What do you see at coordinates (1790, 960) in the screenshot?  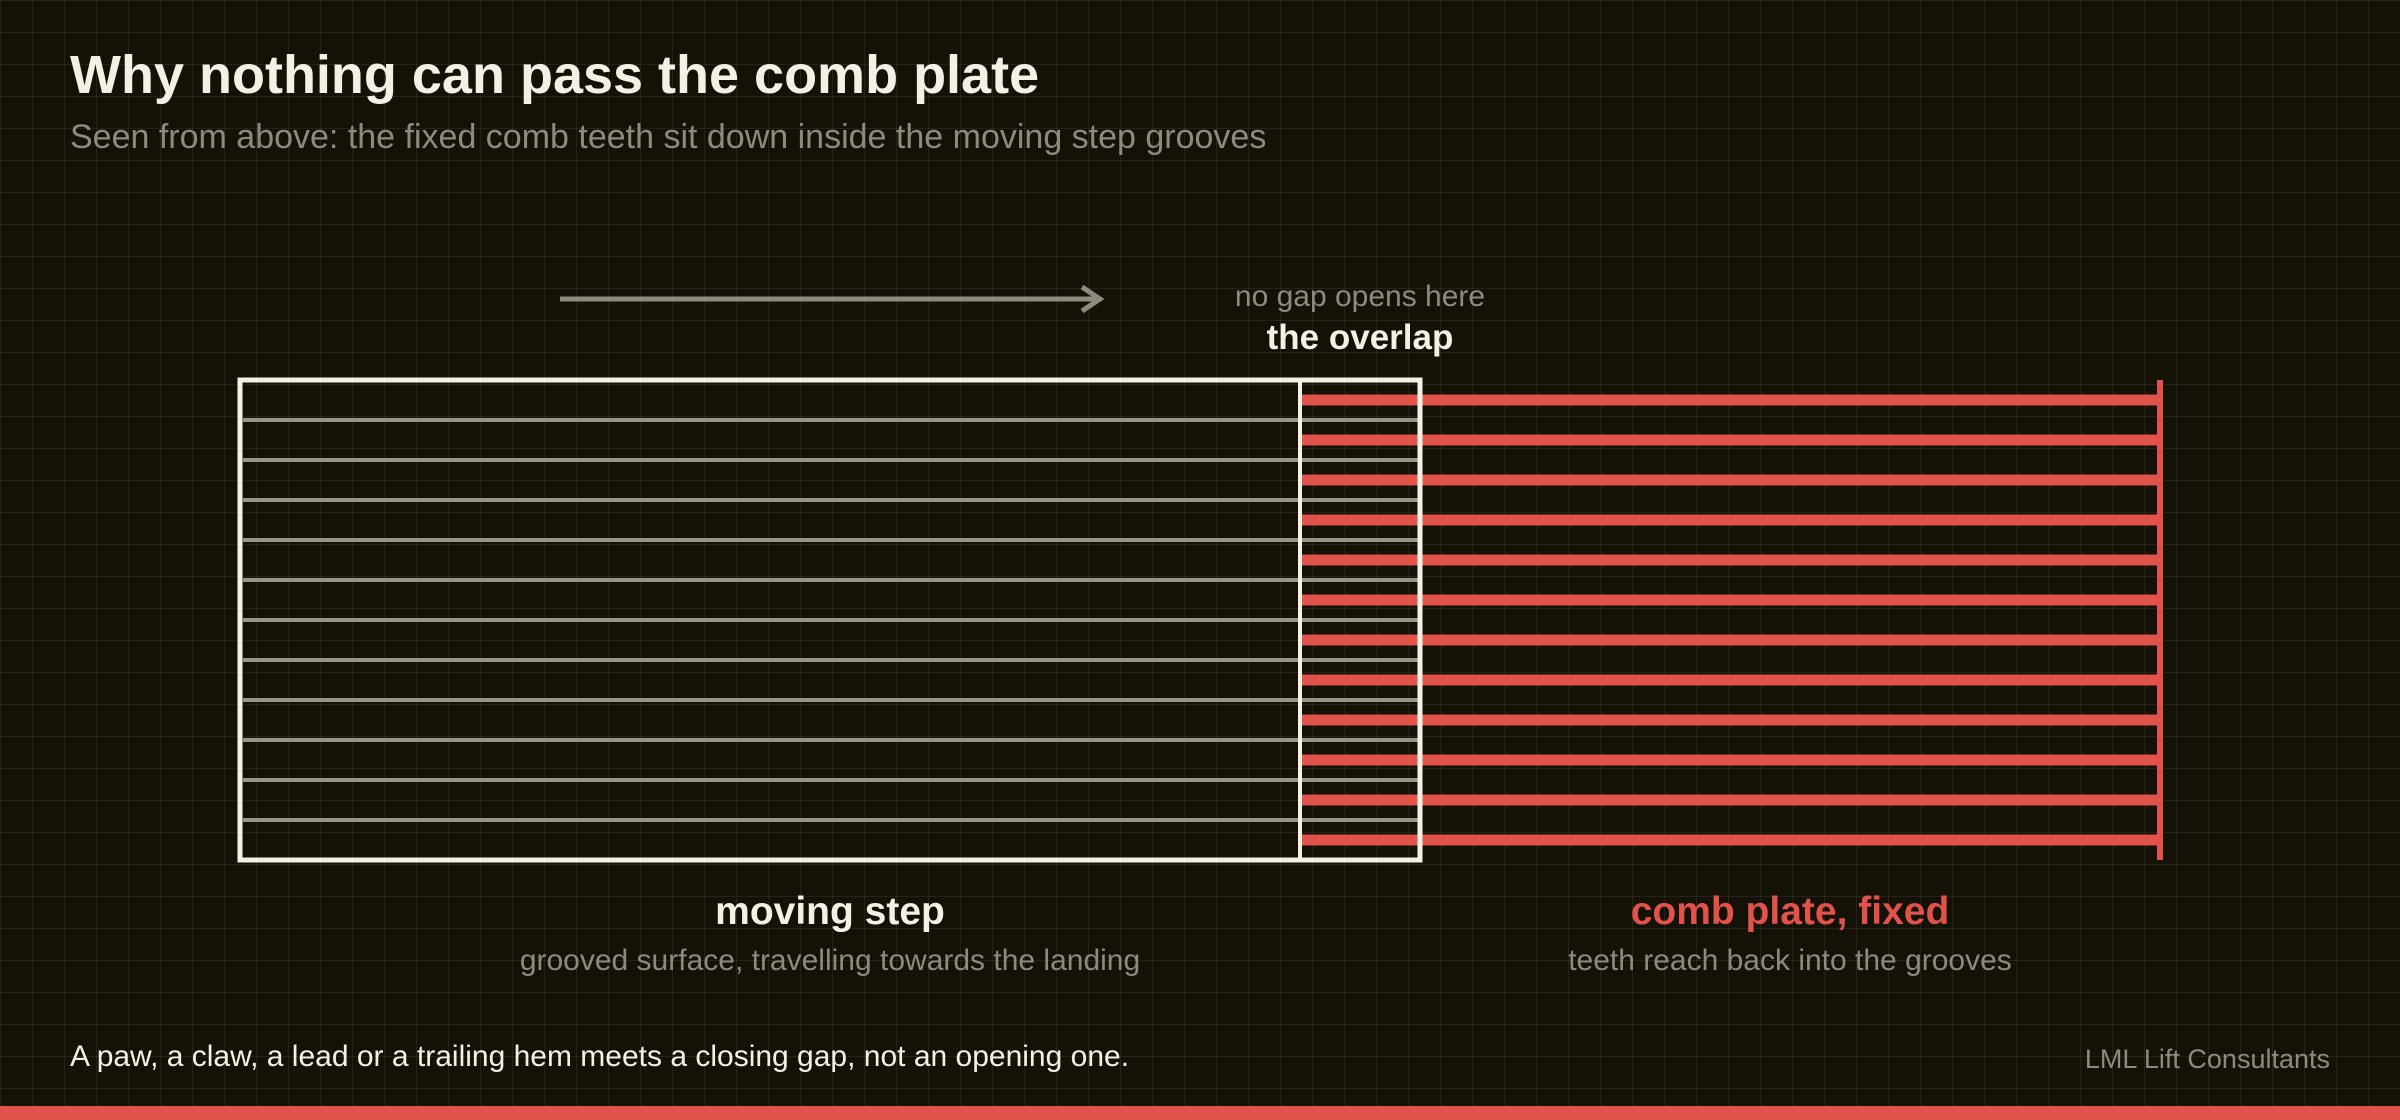 I see `comb-plate-description: teeth reach back into the grooves` at bounding box center [1790, 960].